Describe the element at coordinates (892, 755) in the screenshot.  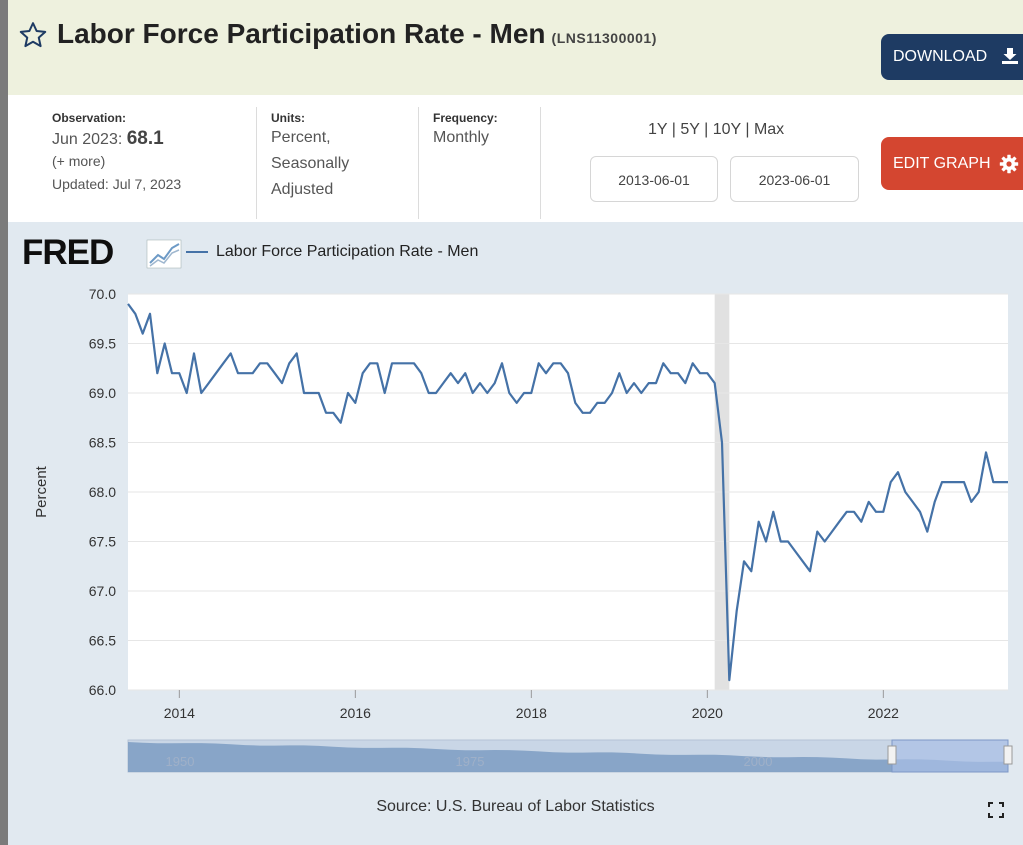
I see `navigator-handle` at that location.